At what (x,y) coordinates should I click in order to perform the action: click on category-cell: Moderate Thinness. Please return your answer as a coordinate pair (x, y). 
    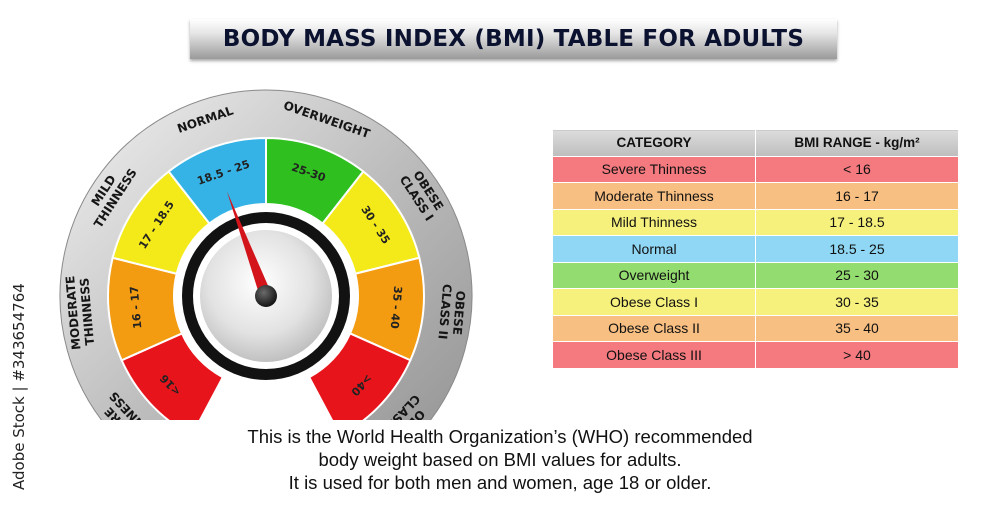
    Looking at the image, I should click on (654, 196).